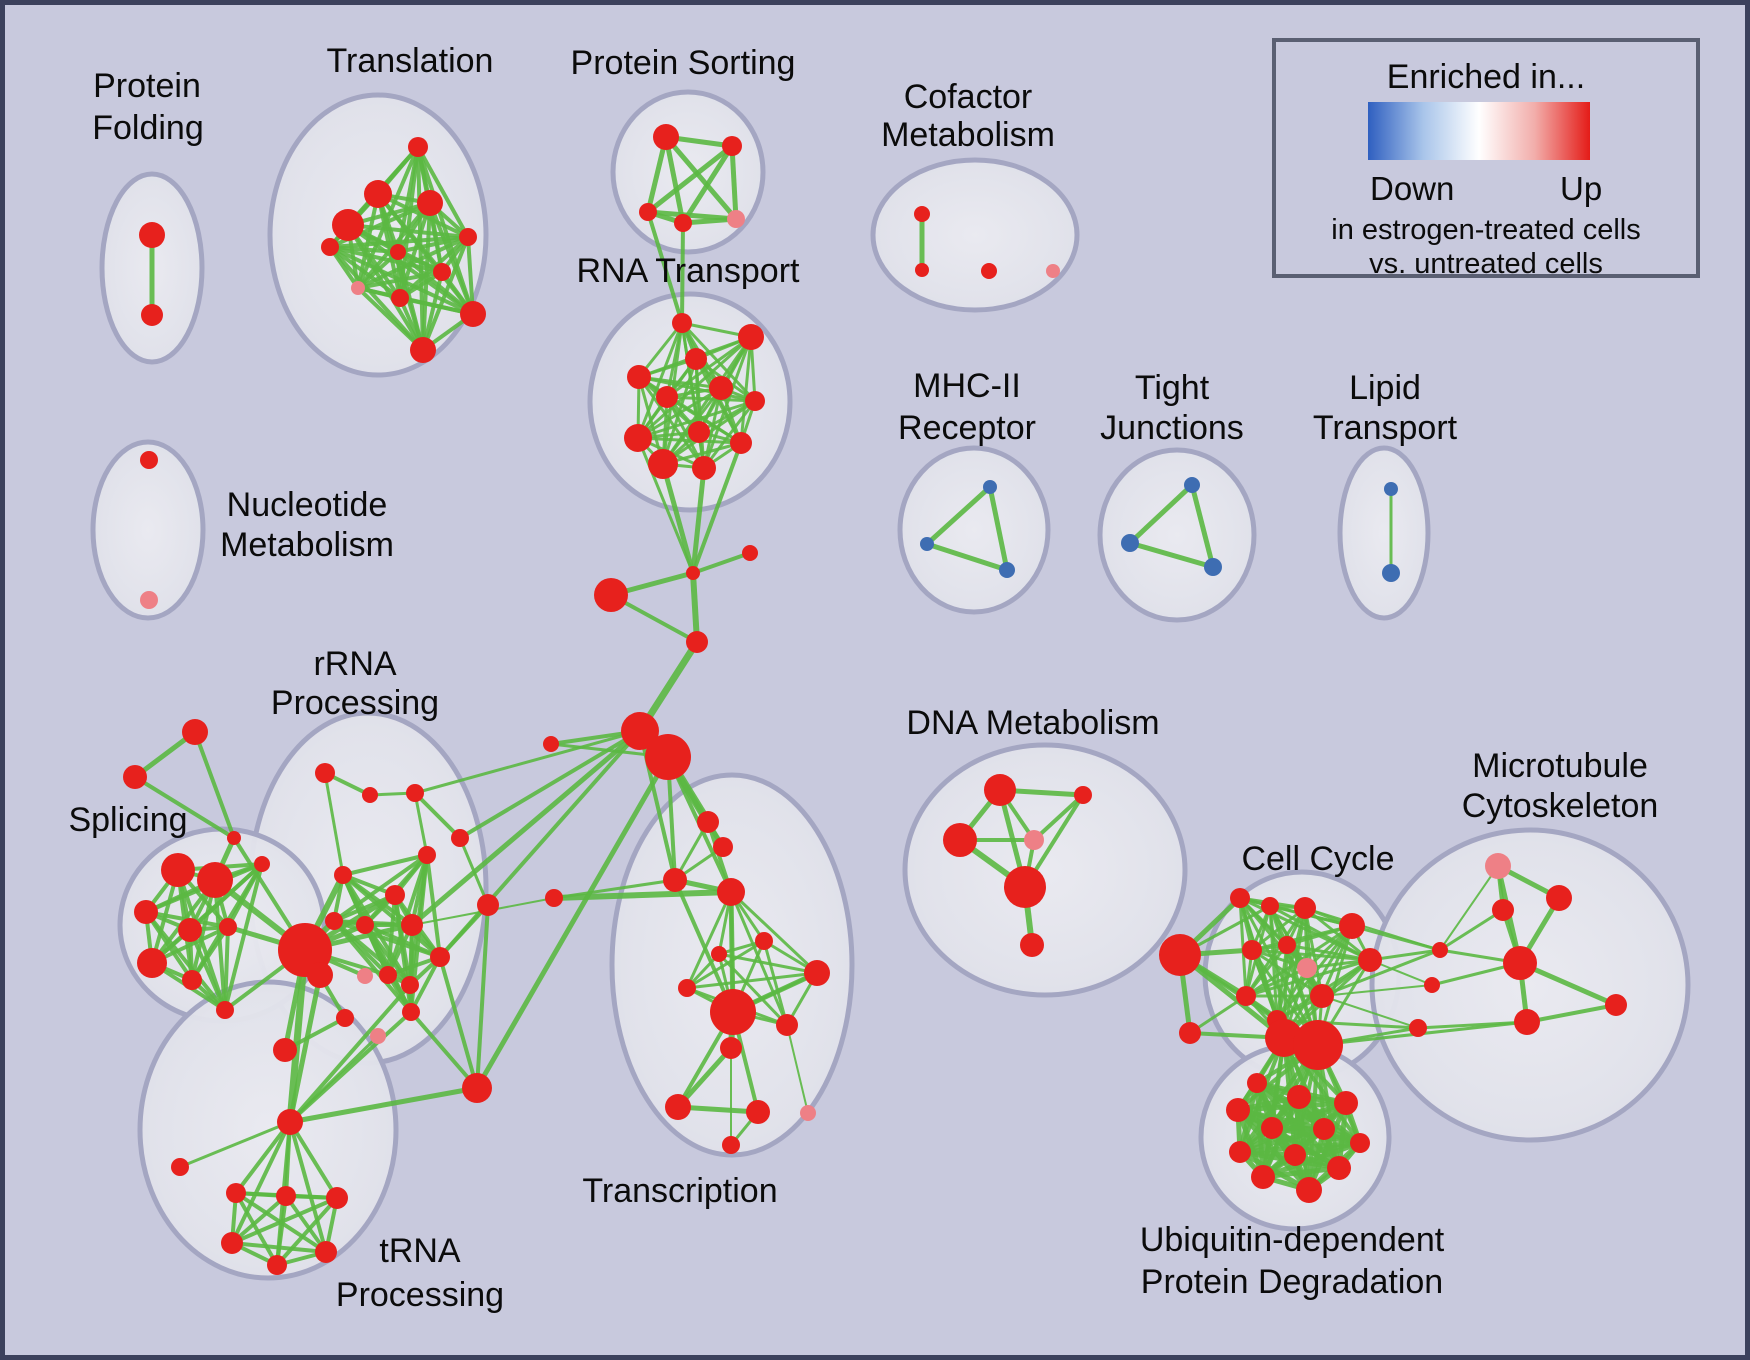 The height and width of the screenshot is (1360, 1750). Describe the element at coordinates (1384, 533) in the screenshot. I see `cluster-ellipse-lipid-transport` at that location.